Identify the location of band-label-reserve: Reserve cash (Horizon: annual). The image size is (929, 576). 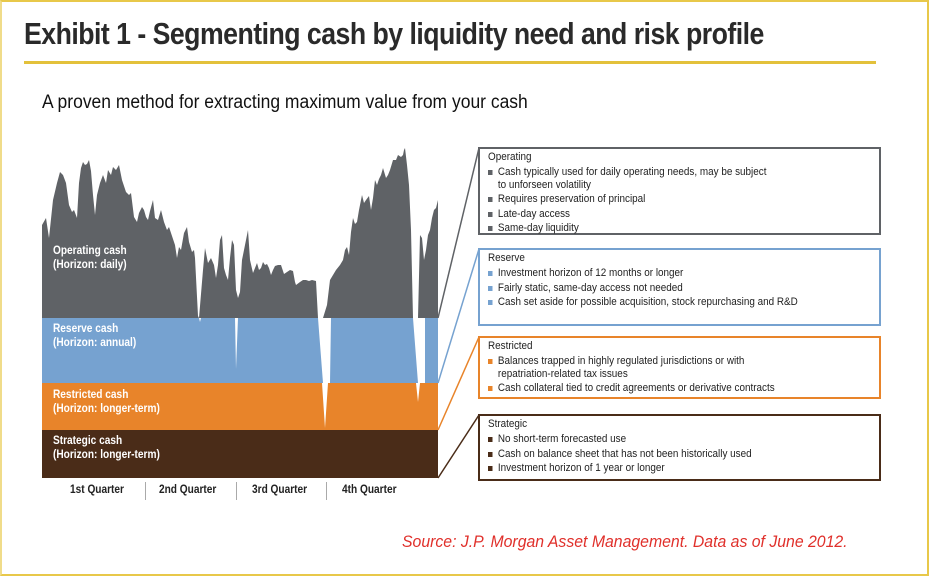
(94, 336).